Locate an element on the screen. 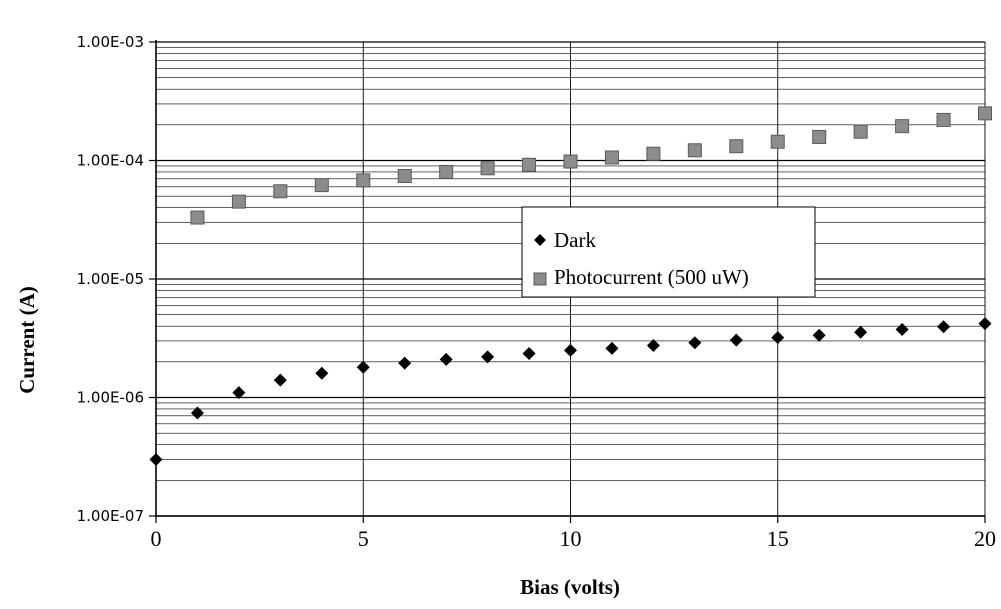 The height and width of the screenshot is (609, 1001). y-tick-label: 1.00E-04 is located at coordinates (110, 161).